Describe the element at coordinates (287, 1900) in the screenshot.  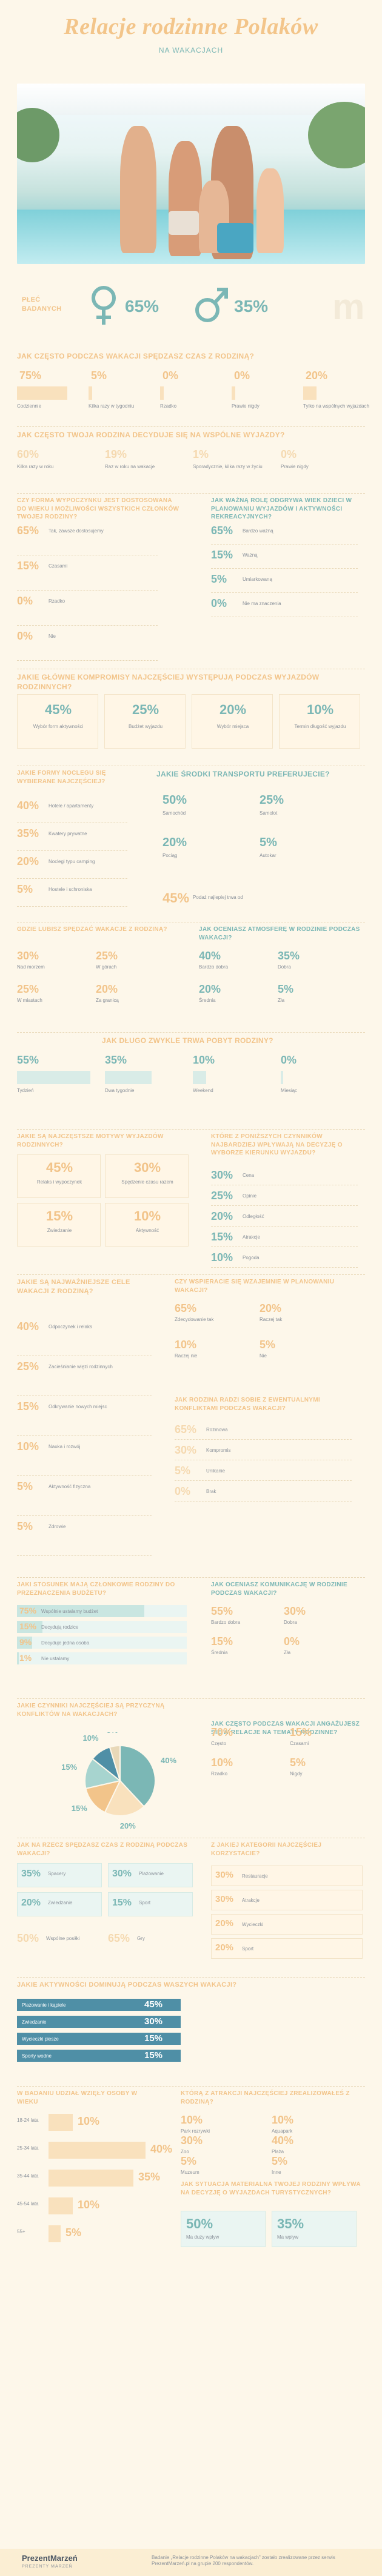
I see `q21-card: 30% Atrakcje` at that location.